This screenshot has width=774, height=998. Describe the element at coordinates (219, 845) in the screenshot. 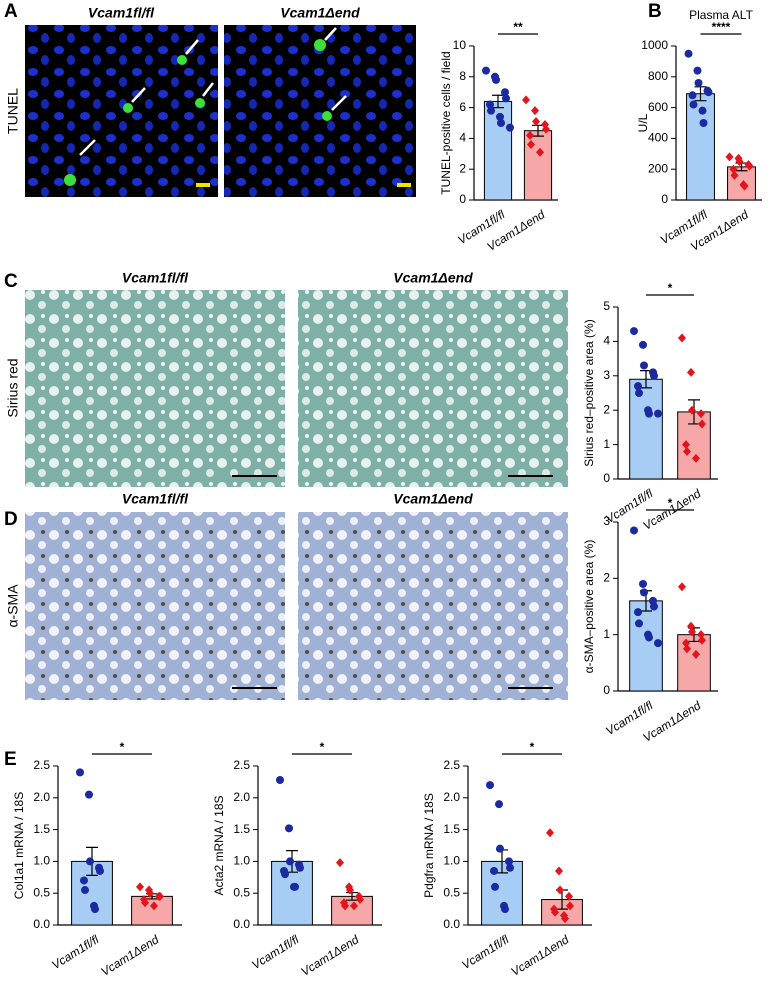

I see `y-axis-label: Acta2 mRNA / 18S` at that location.